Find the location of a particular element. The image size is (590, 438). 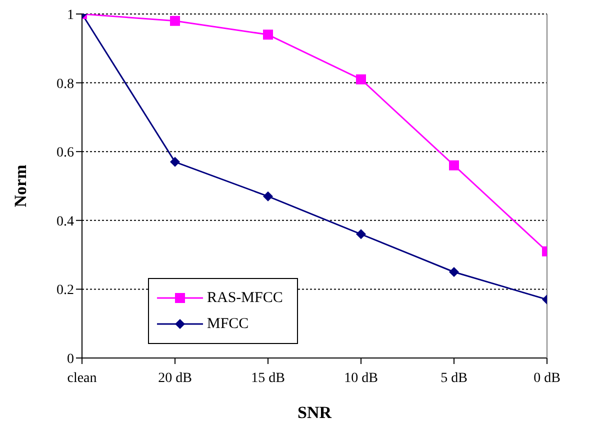

x-tick-label: 0 dB is located at coordinates (547, 378).